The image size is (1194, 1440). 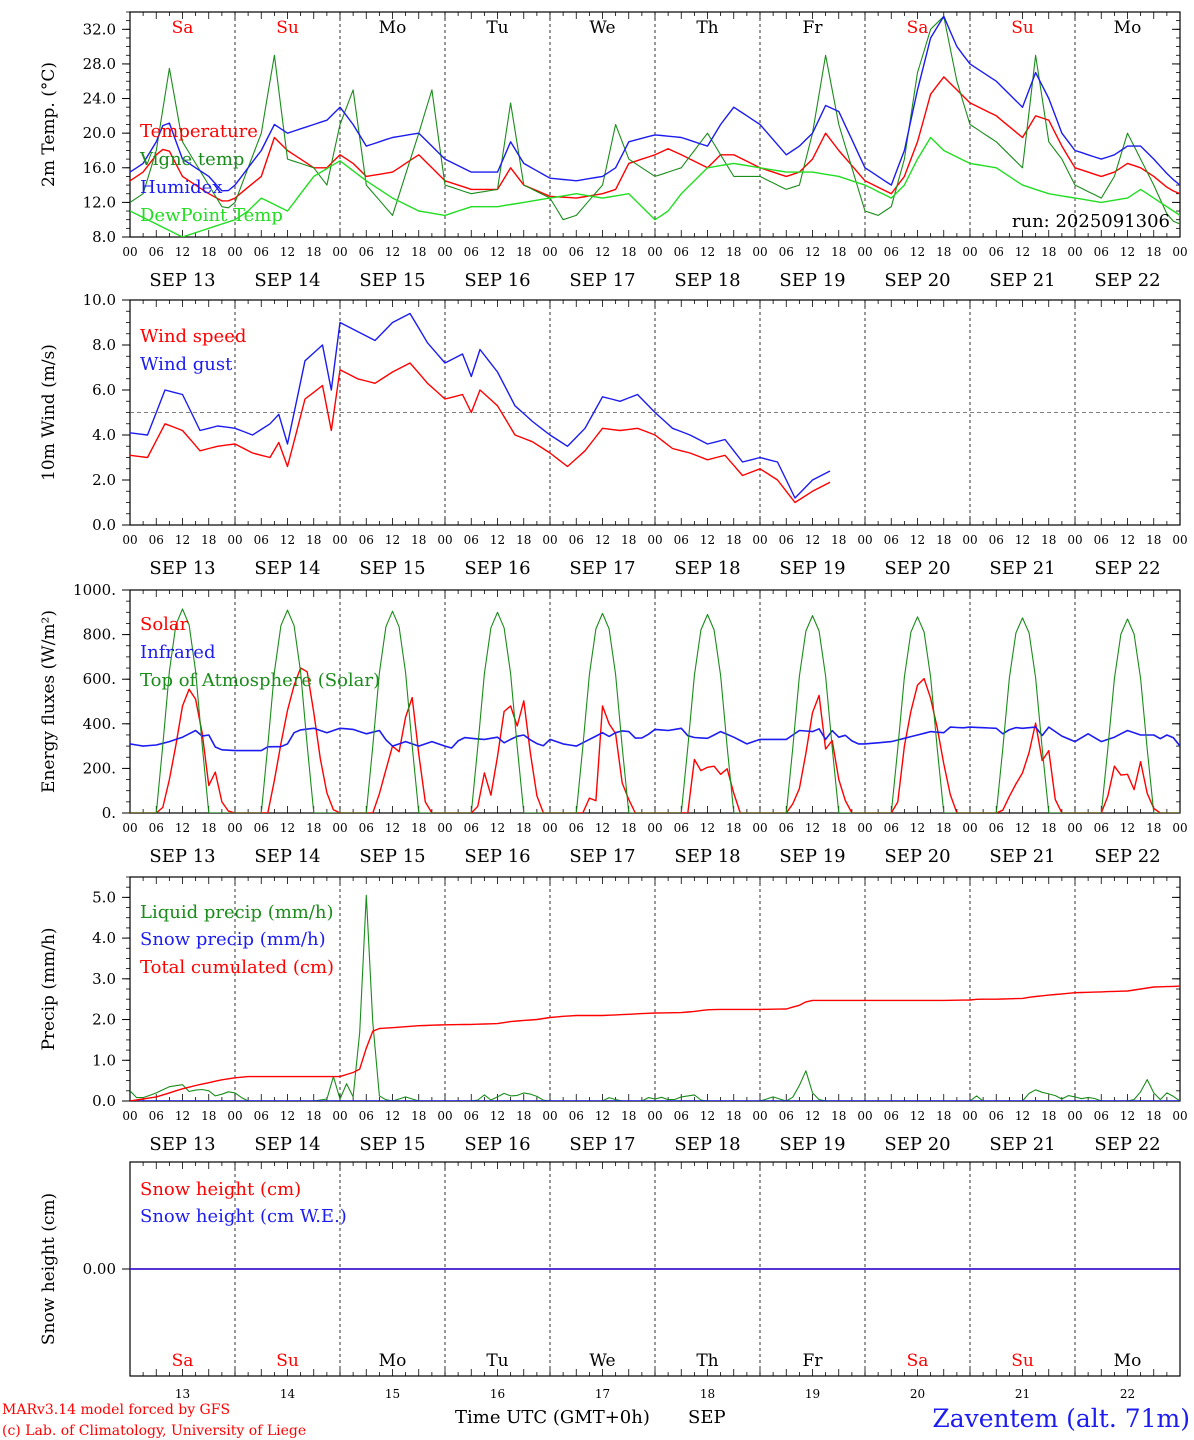 I want to click on y-tick-label: 600., so click(x=99, y=679).